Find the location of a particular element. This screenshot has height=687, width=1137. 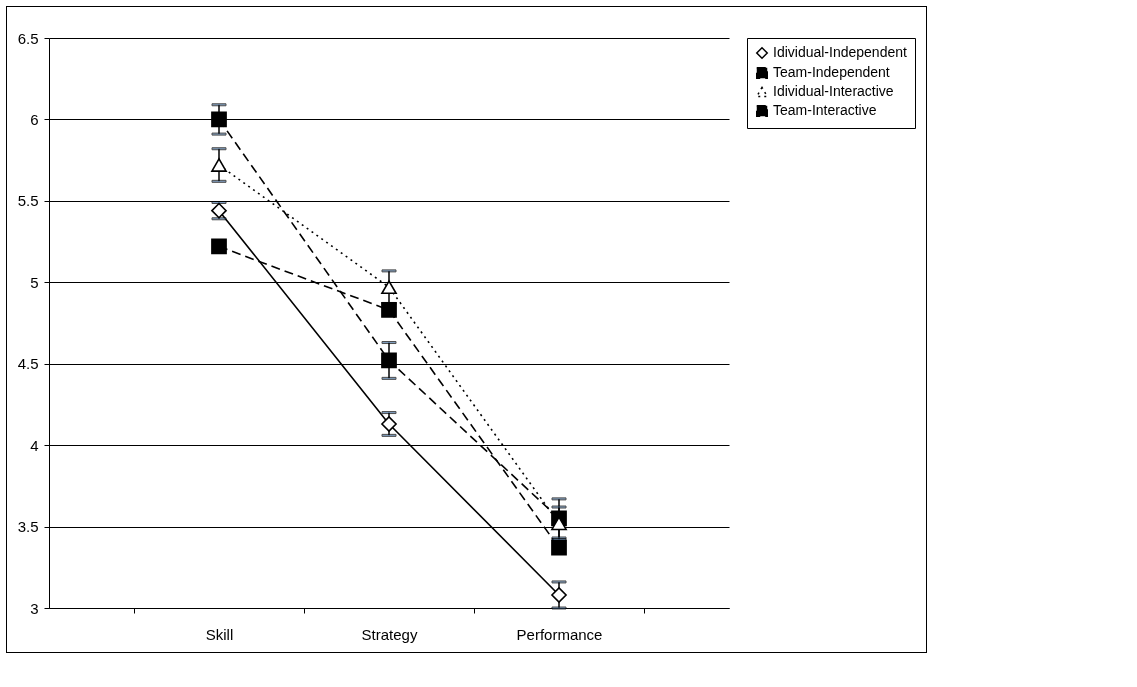

legend-label: Team-Interactive is located at coordinates (825, 110).